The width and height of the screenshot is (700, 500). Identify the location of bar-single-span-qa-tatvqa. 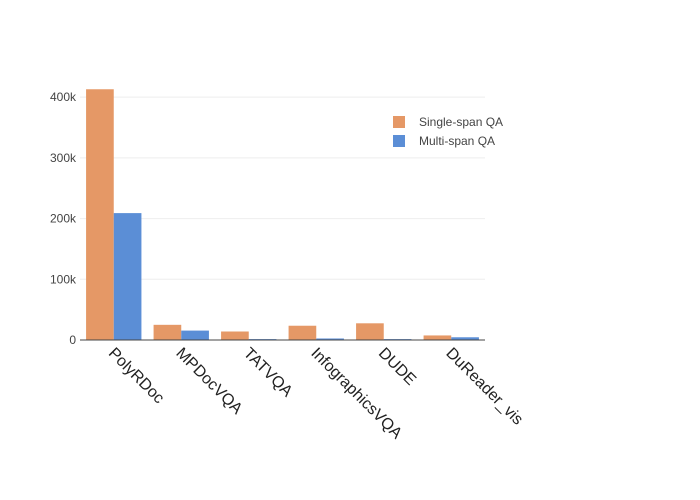
(235, 335).